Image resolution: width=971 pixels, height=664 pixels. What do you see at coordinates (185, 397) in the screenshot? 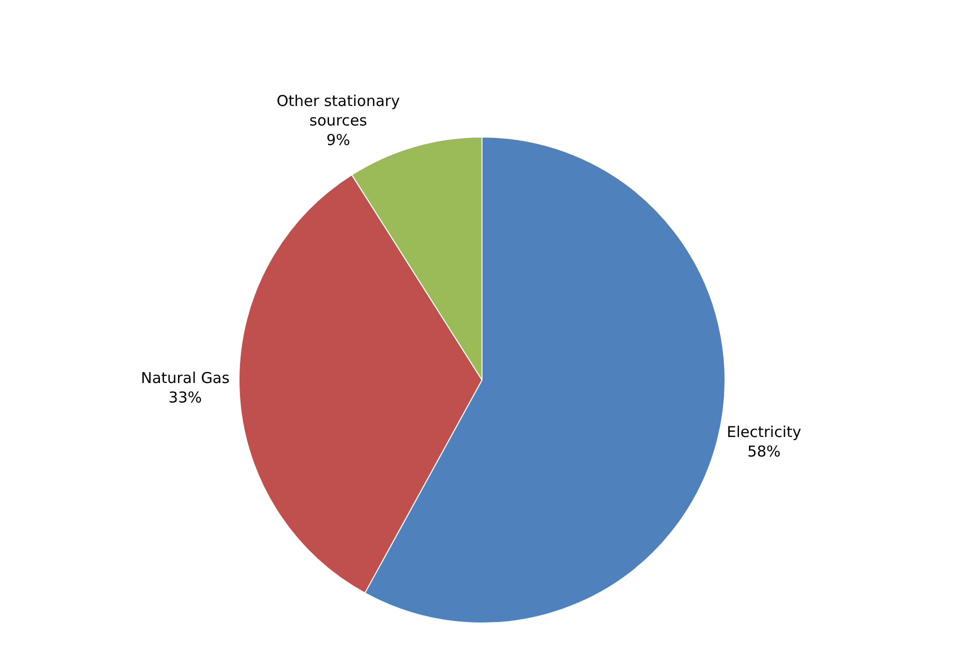
I see `data-label: 33%` at bounding box center [185, 397].